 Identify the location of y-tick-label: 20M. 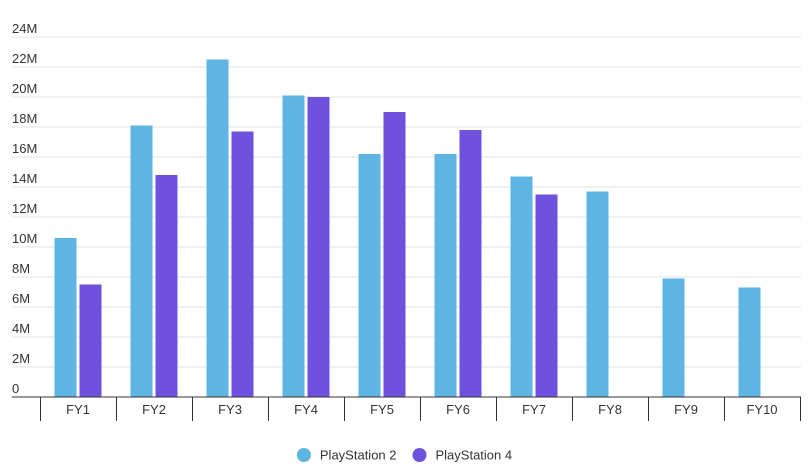
(24, 88).